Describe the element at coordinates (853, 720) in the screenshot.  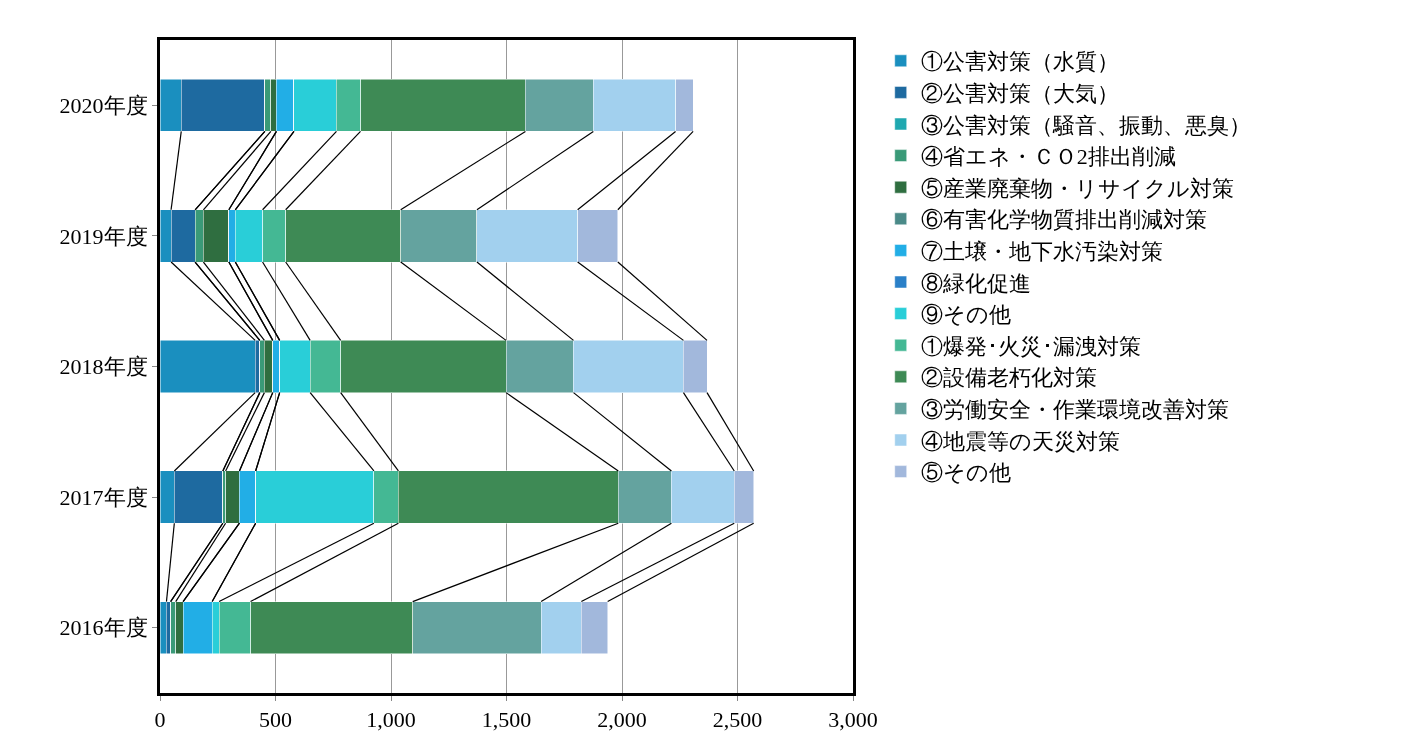
I see `x-tick-label: 3,000` at that location.